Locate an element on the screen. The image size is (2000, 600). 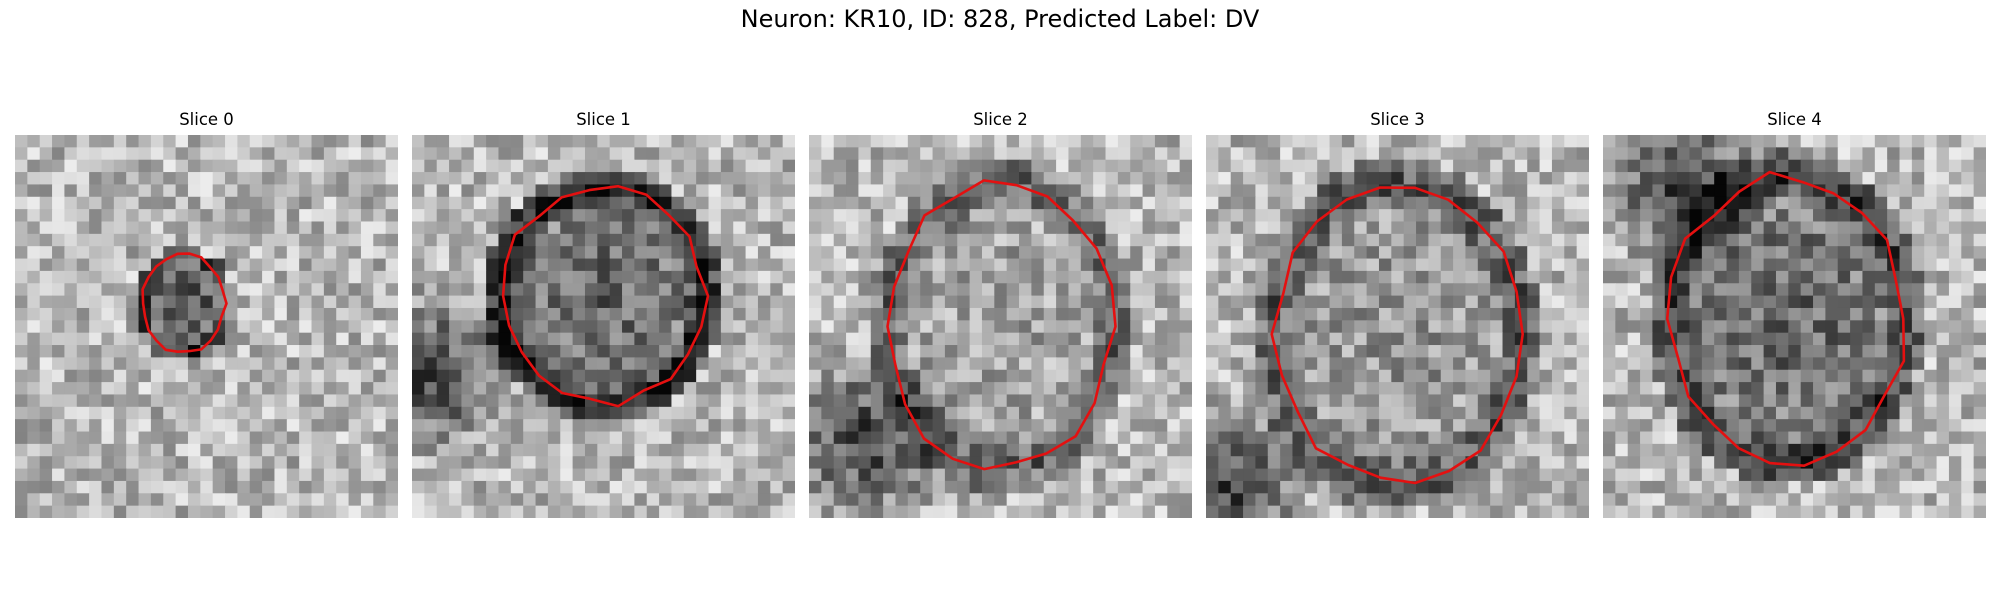
slice-title: Slice 4 is located at coordinates (1794, 119).